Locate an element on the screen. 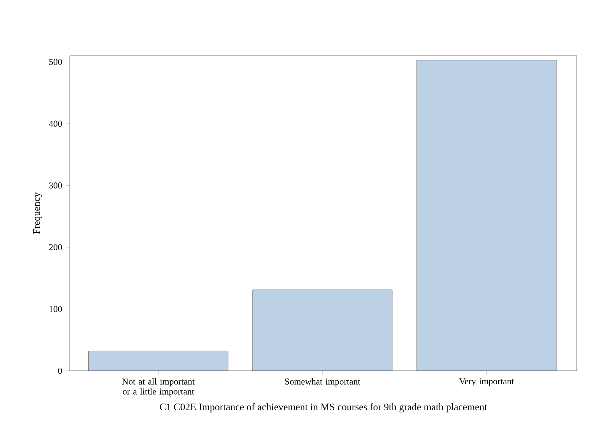 This screenshot has width=594, height=446. y-tick-label: 0 is located at coordinates (60, 371).